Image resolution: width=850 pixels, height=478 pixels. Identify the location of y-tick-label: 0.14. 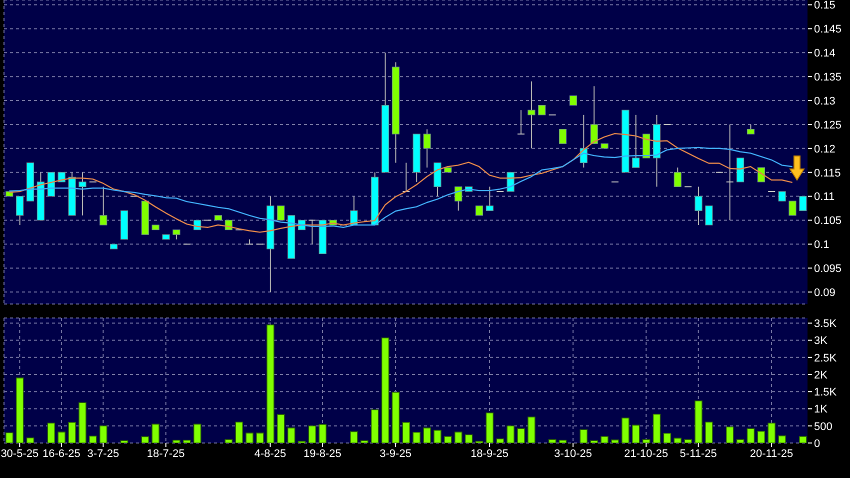
(825, 54).